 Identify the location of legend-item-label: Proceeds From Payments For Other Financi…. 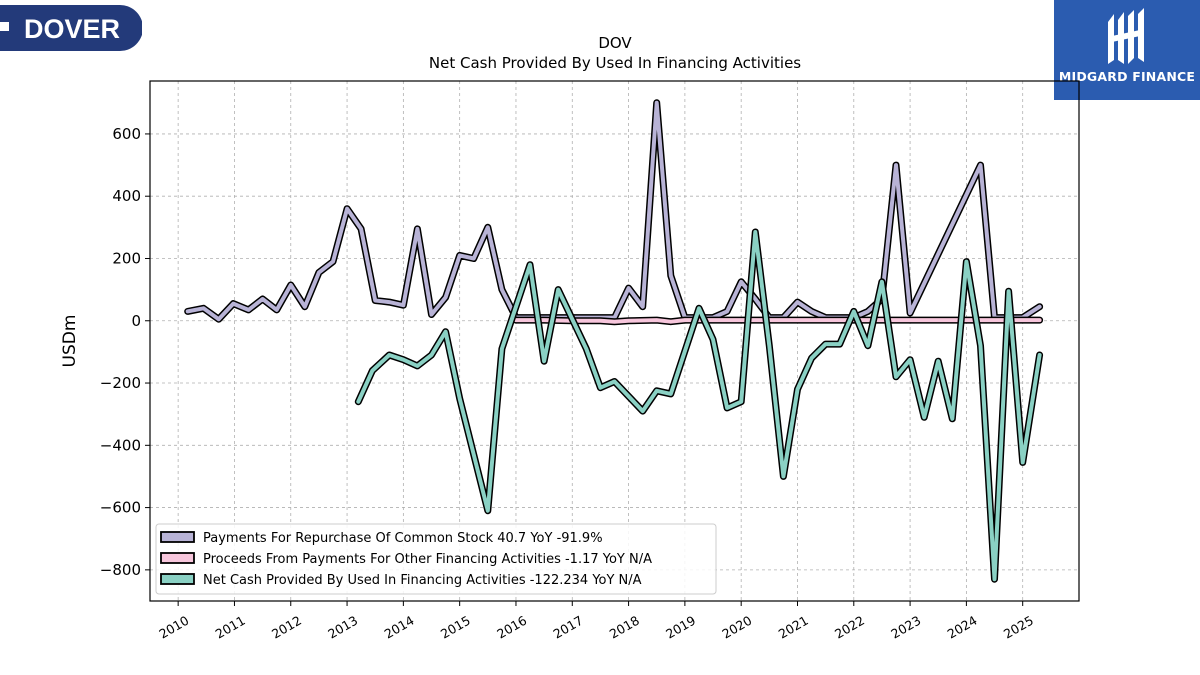
(427, 559).